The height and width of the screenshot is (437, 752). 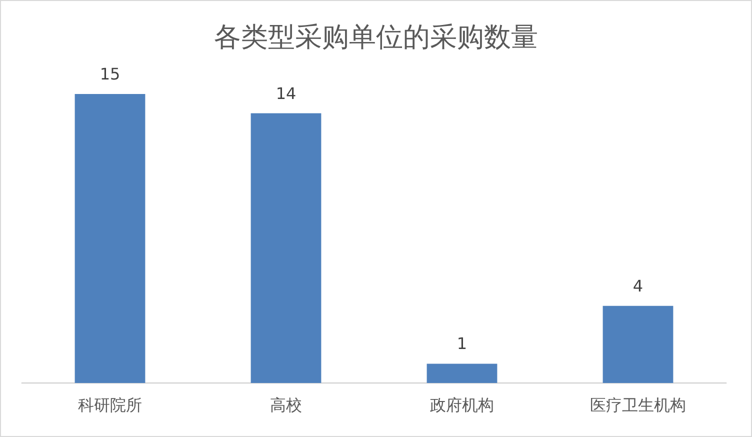 I want to click on data-label: 1, so click(x=462, y=344).